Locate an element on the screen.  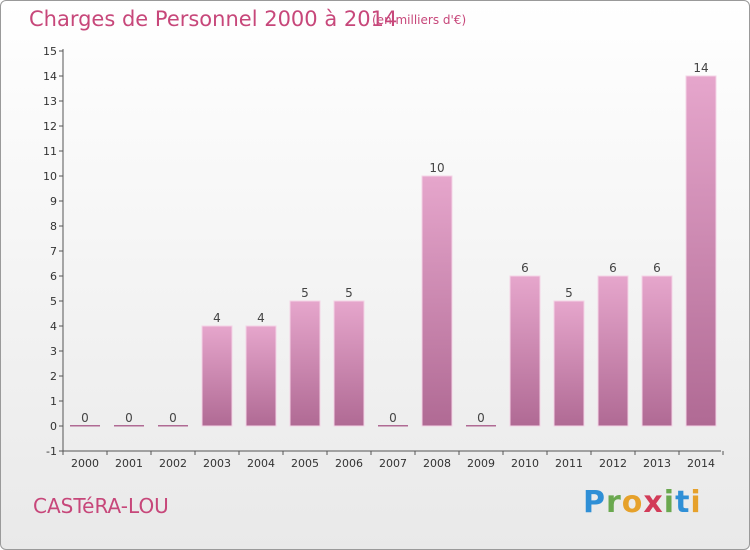
y-tick-label: 3 is located at coordinates (53, 351).